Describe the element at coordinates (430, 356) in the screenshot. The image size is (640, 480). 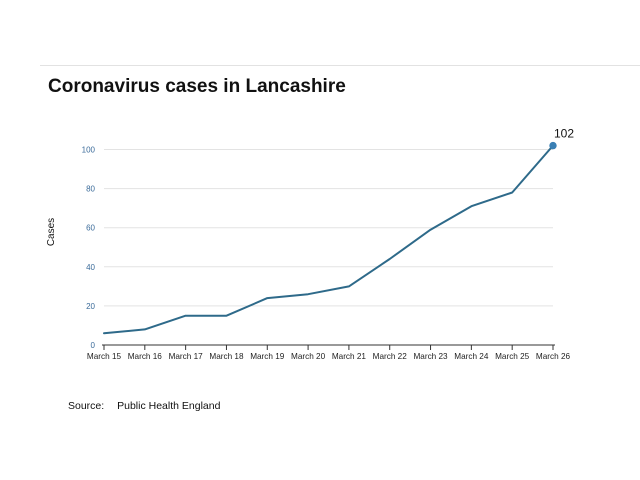
I see `x-tick-label: March 23` at that location.